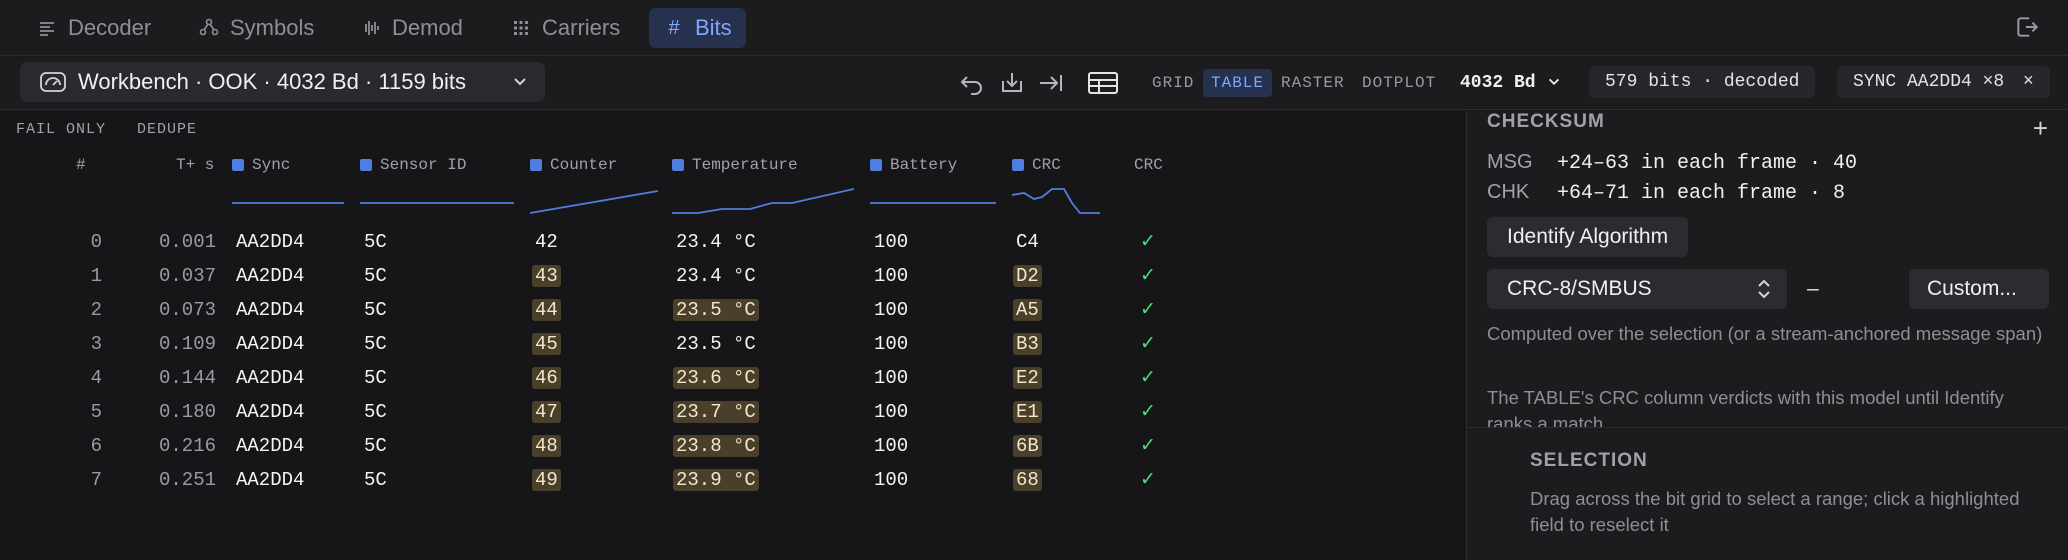 The width and height of the screenshot is (2068, 560). What do you see at coordinates (96, 310) in the screenshot?
I see `row-index-text: 2` at bounding box center [96, 310].